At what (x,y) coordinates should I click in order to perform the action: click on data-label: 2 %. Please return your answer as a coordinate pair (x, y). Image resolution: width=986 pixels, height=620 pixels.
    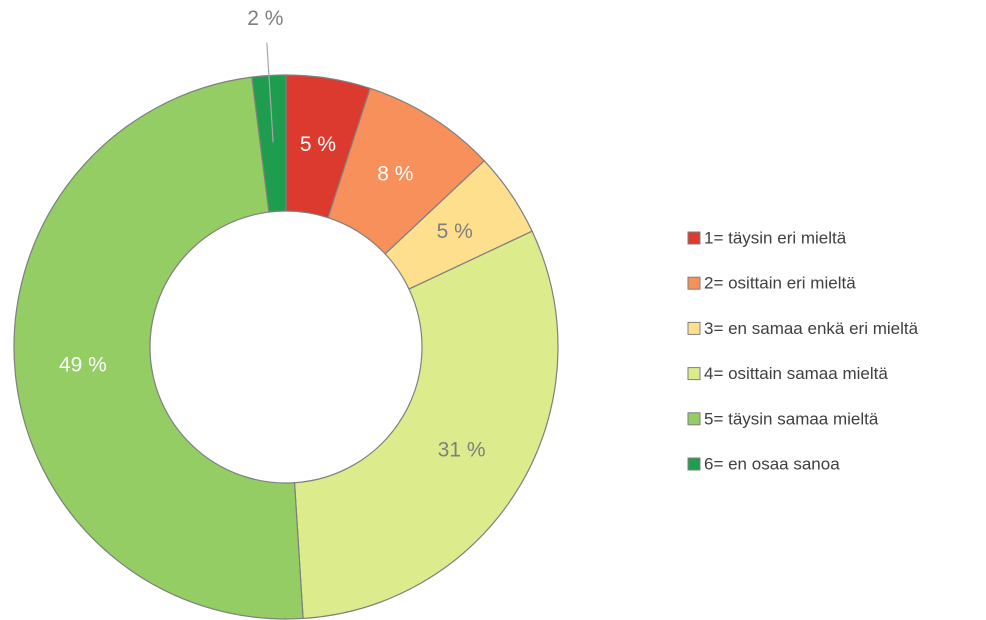
    Looking at the image, I should click on (265, 18).